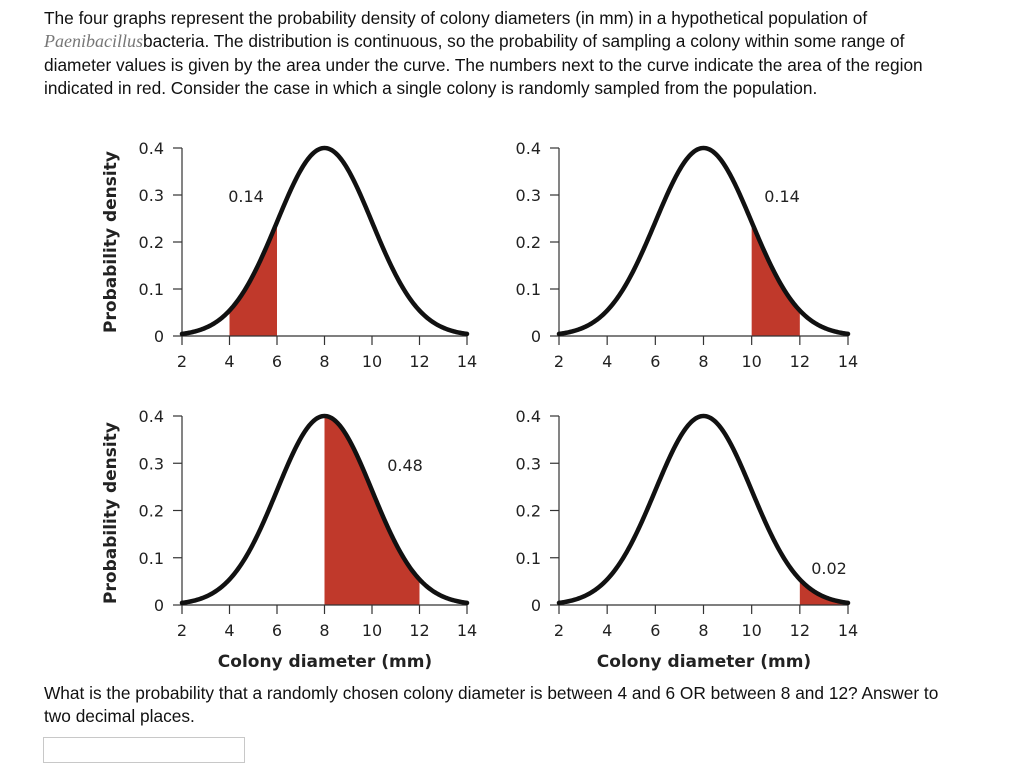 This screenshot has height=780, width=1024. Describe the element at coordinates (829, 568) in the screenshot. I see `area-label: 0.02` at that location.